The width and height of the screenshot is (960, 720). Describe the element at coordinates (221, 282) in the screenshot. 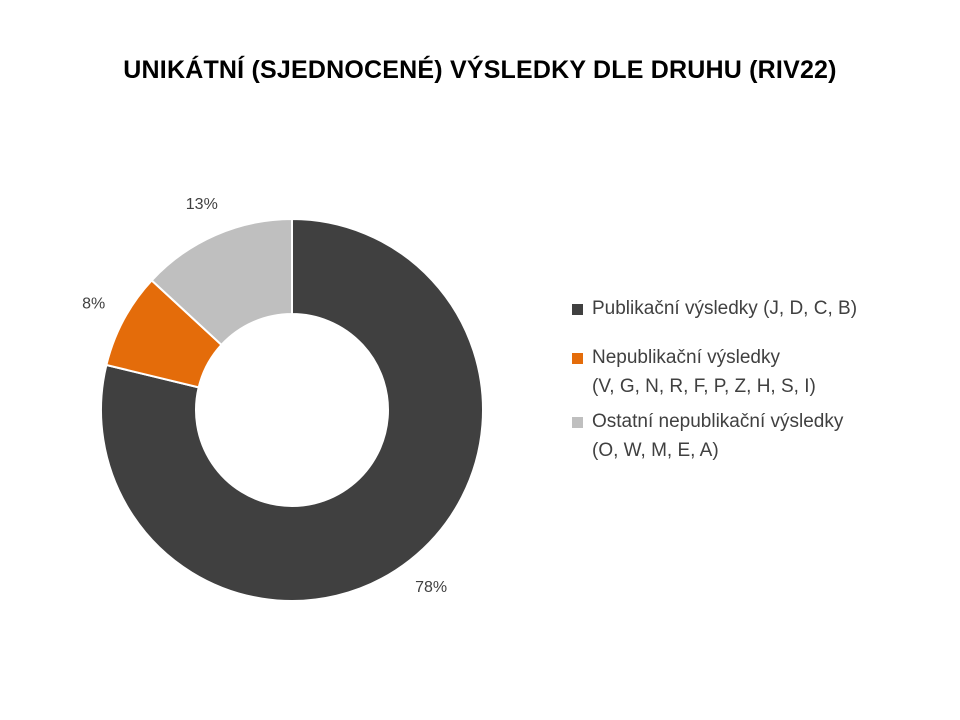

I see `donut-slice-ostatni` at that location.